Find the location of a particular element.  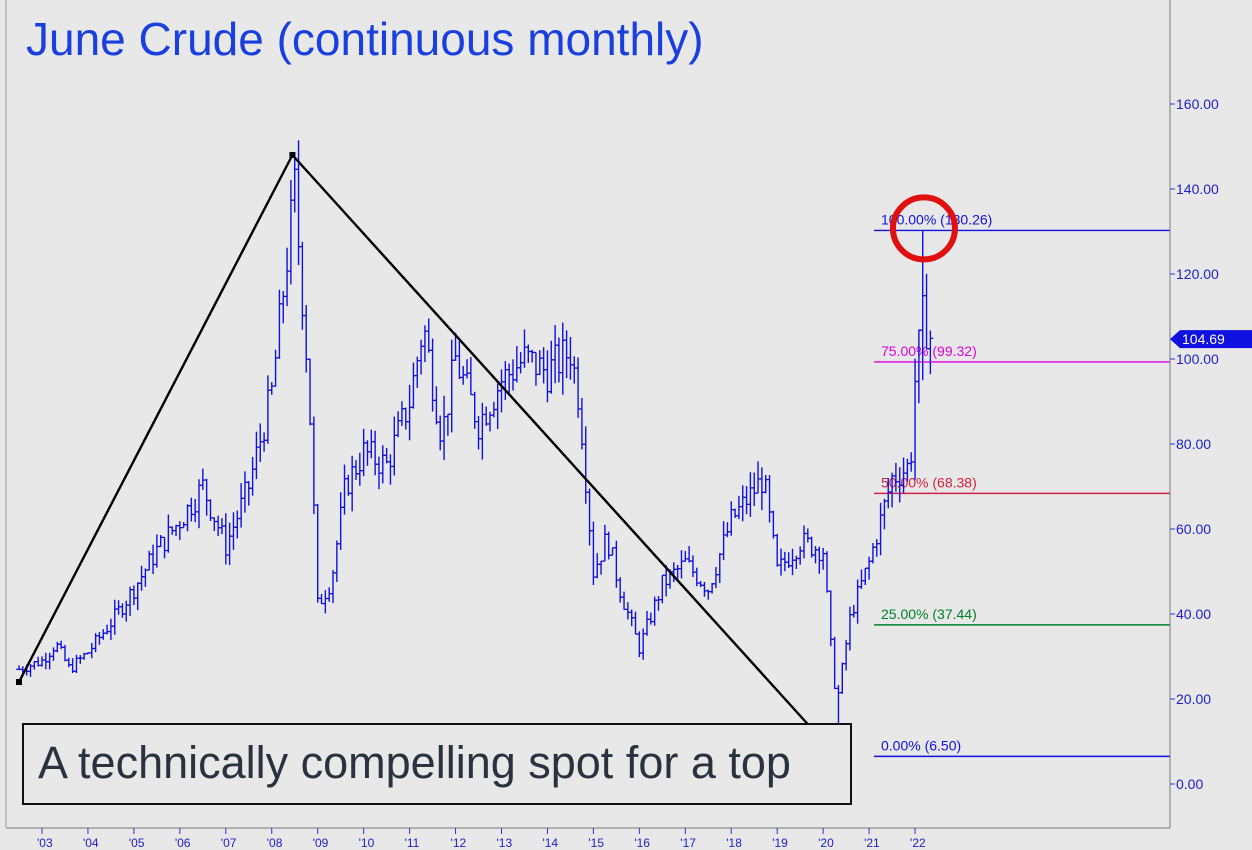

x-tick-label: '22 is located at coordinates (918, 843).